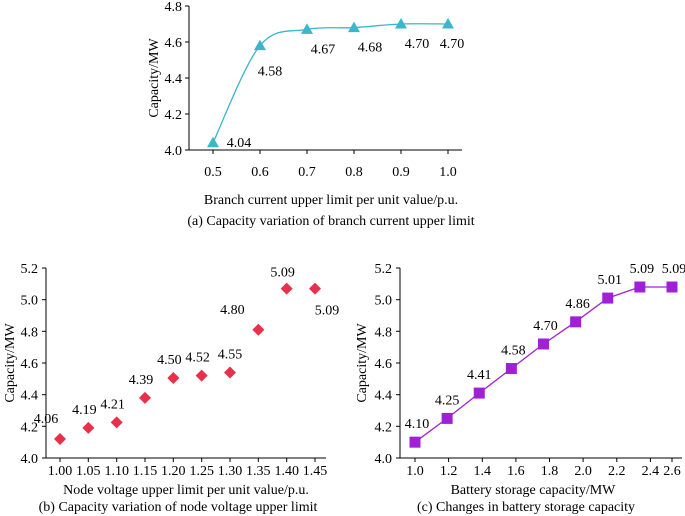 The width and height of the screenshot is (685, 516). I want to click on chart-a-xticks: 0.5 0.6 0.7 0.8 0.9 1.0, so click(330, 165).